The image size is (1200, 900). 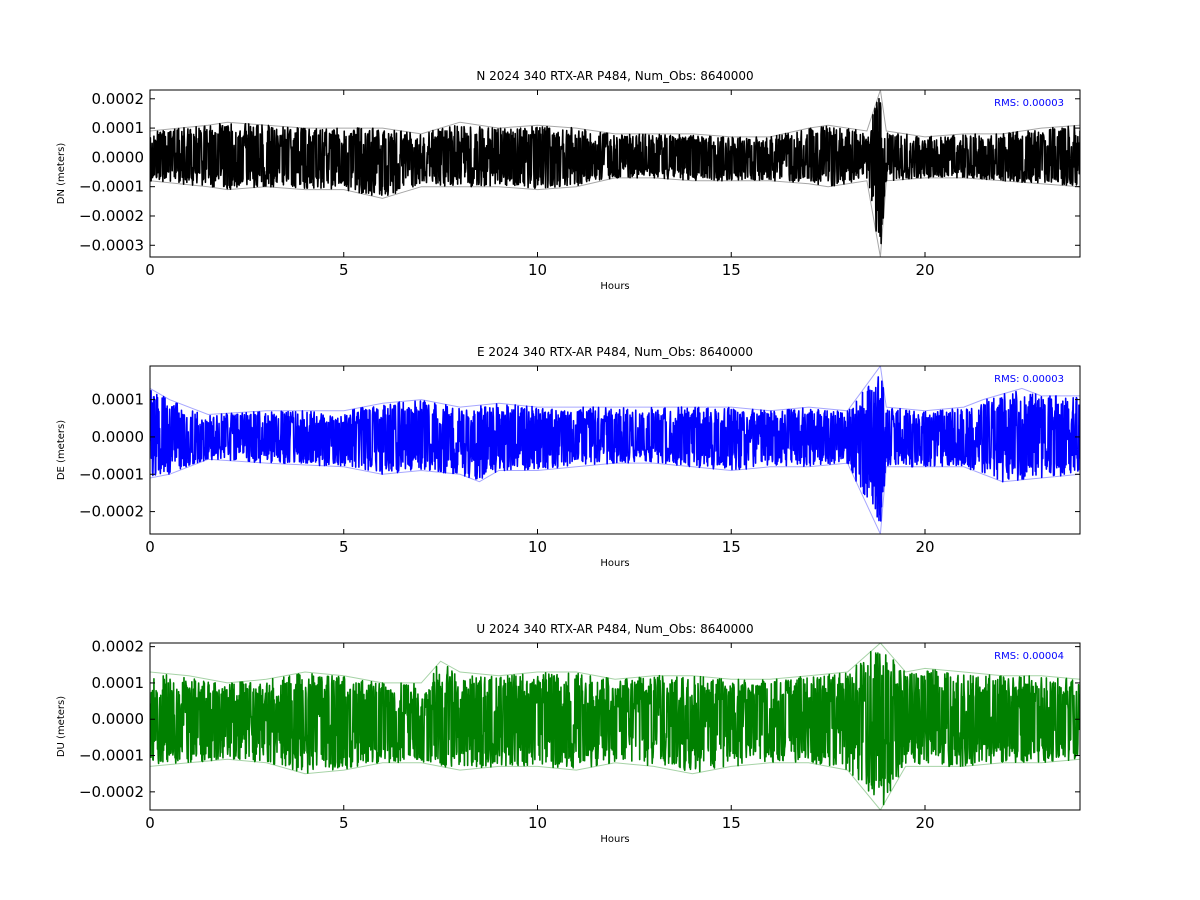 I want to click on panel-u-xtick-label: 10, so click(x=537, y=823).